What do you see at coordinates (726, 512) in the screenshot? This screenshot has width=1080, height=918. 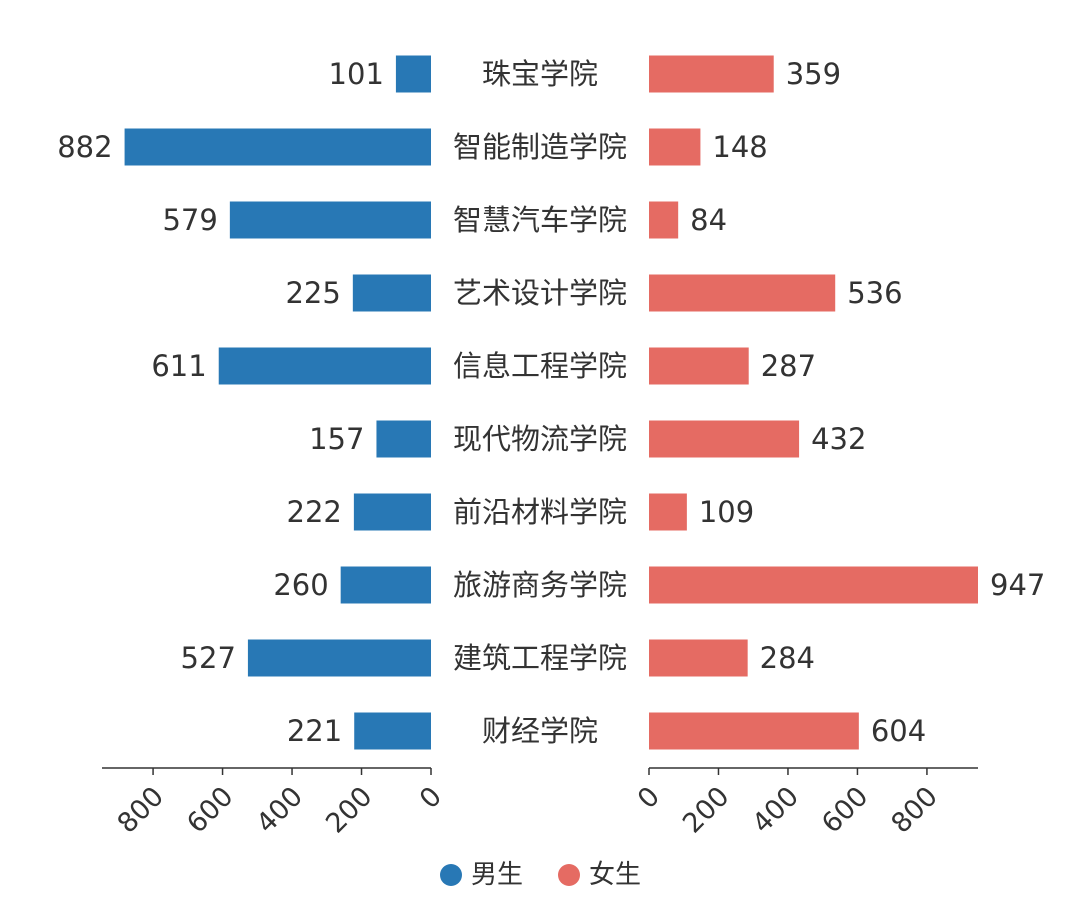 I see `female-value-label: 109` at bounding box center [726, 512].